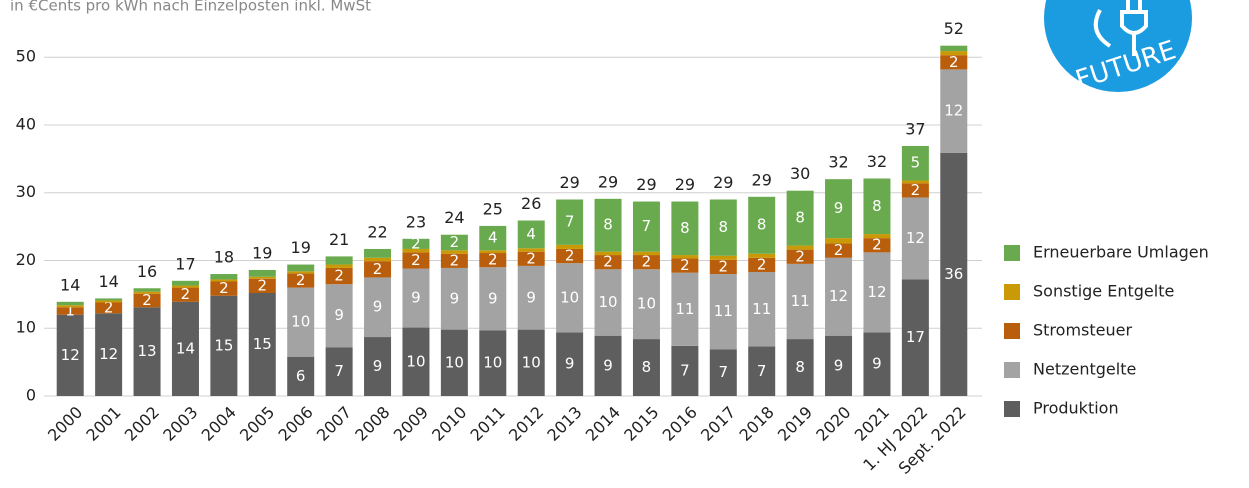  I want to click on total-label: 18, so click(224, 257).